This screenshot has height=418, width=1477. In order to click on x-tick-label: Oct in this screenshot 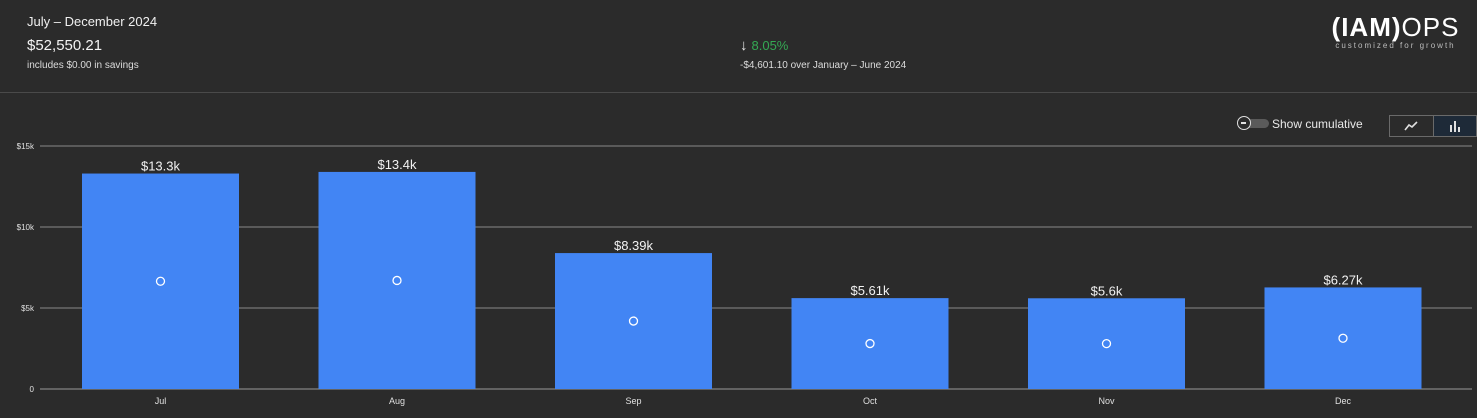, I will do `click(870, 401)`.